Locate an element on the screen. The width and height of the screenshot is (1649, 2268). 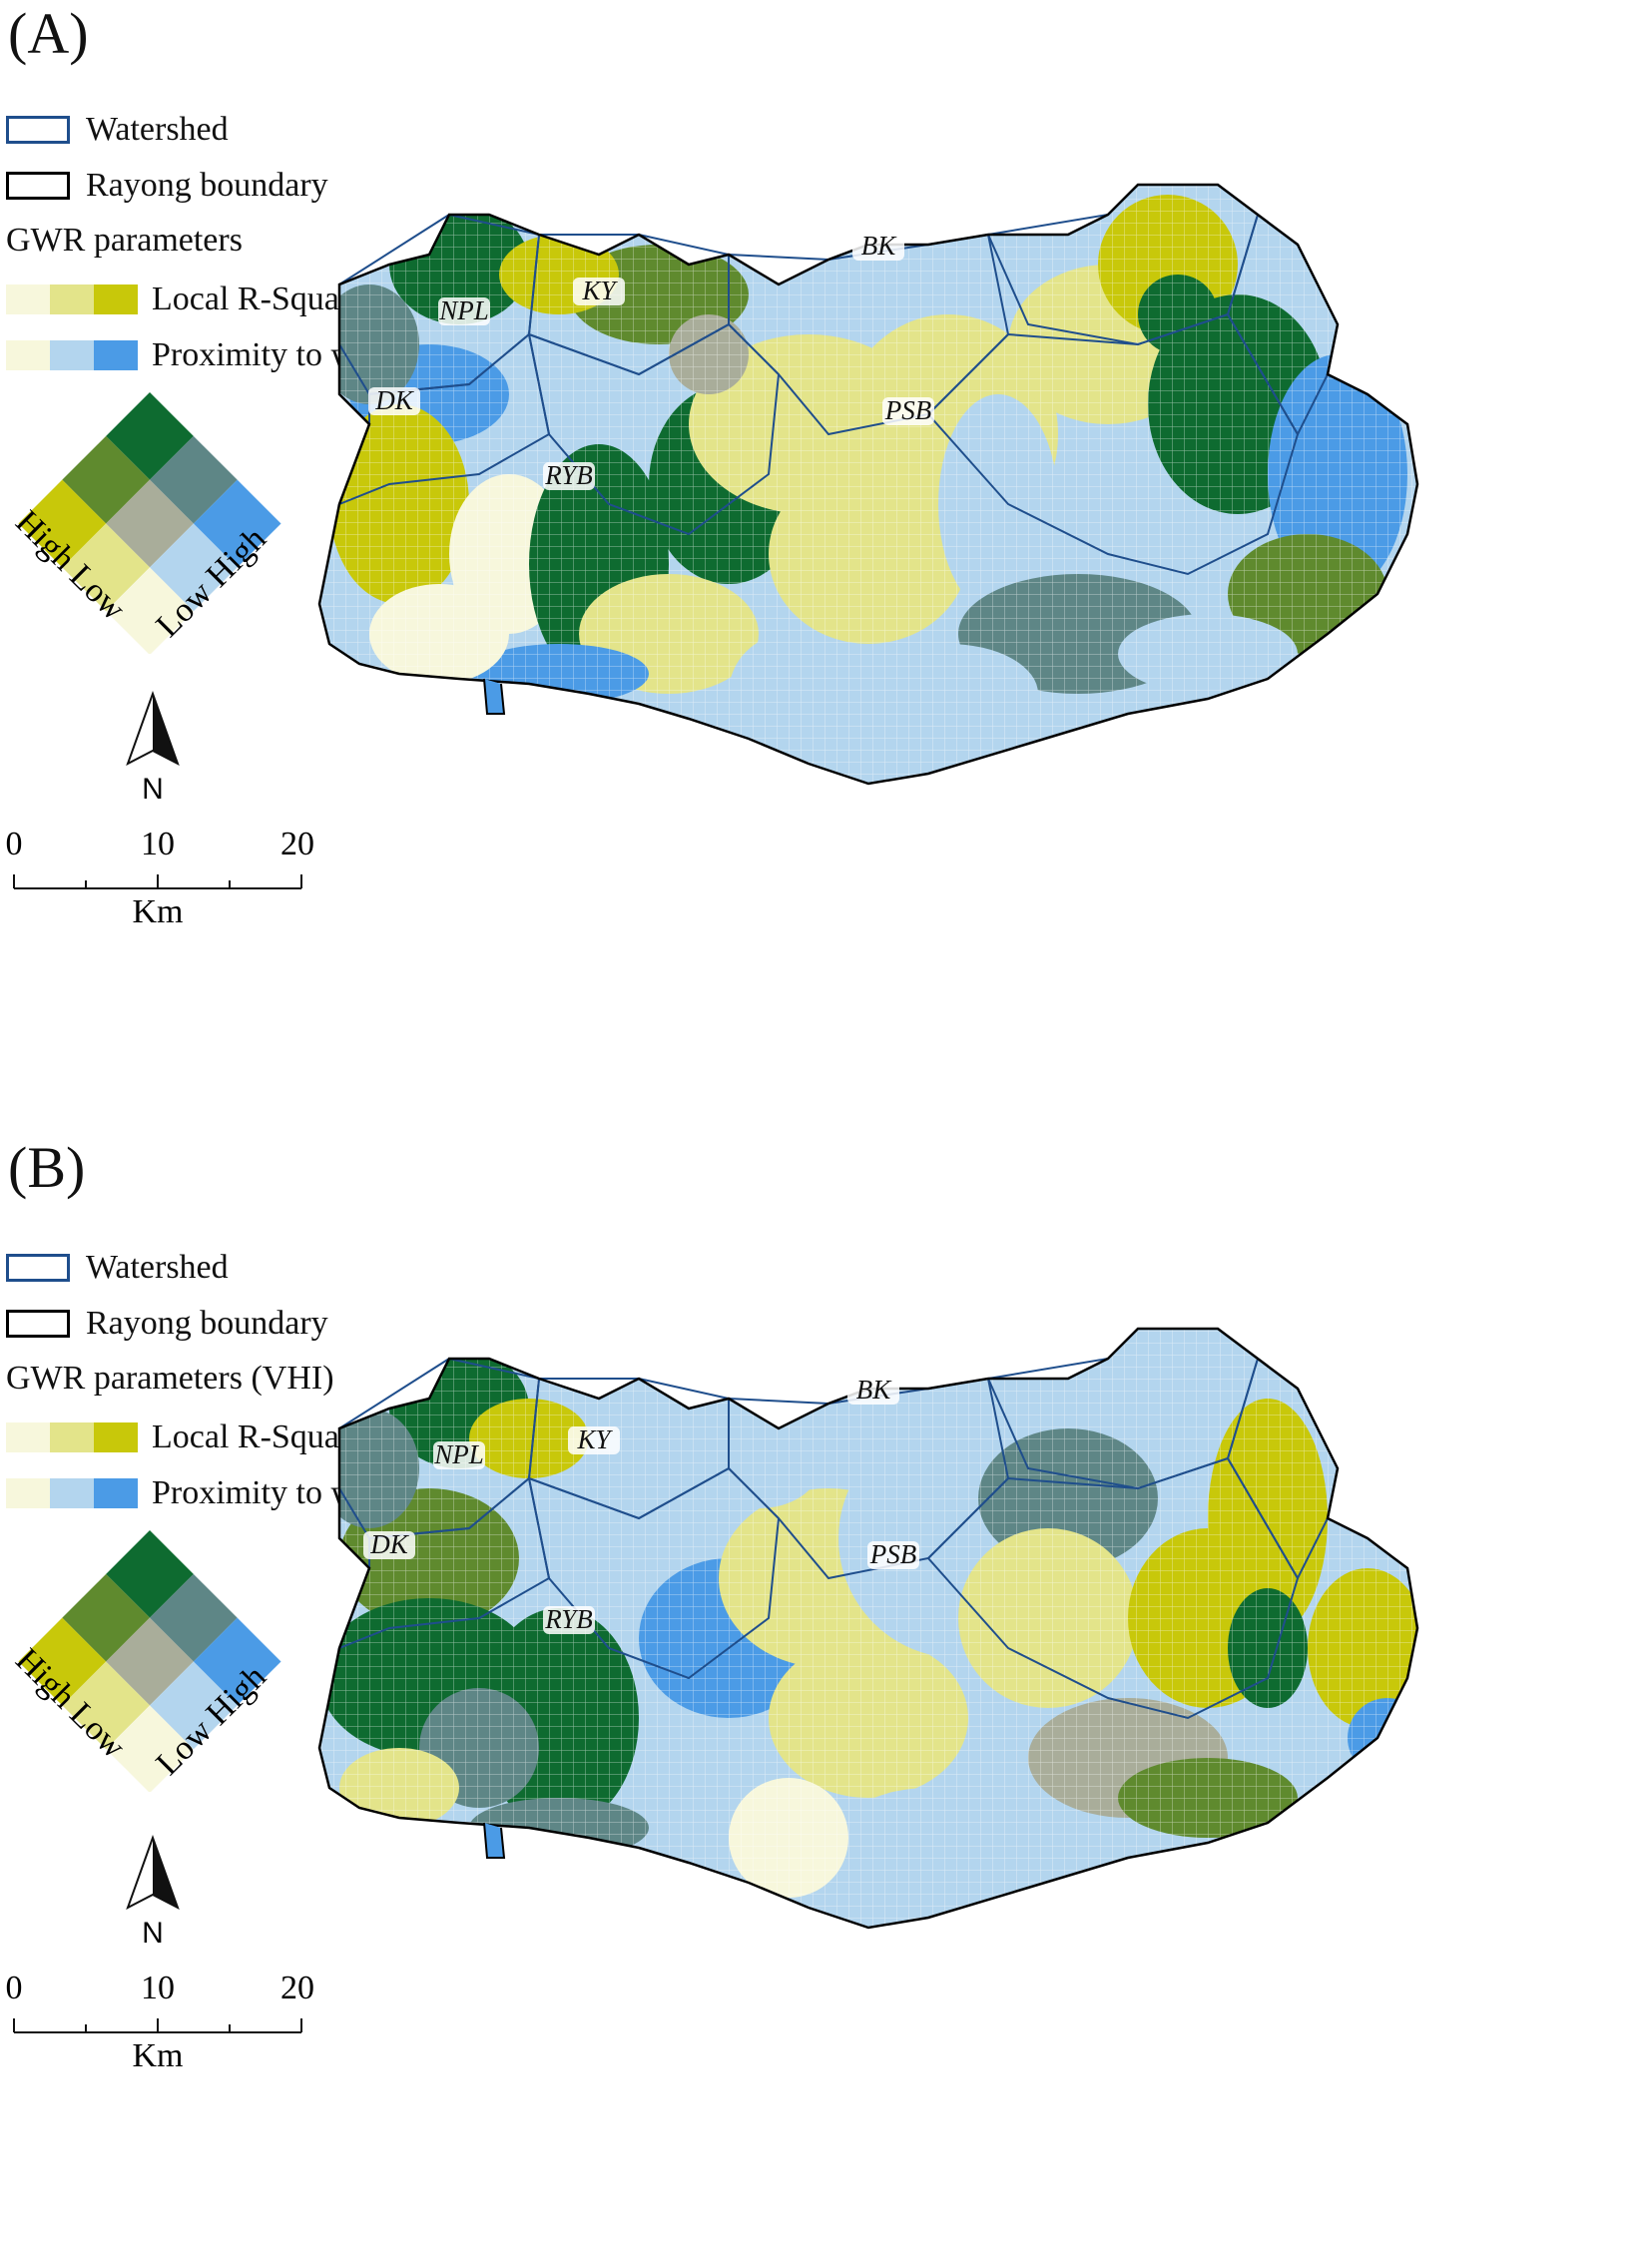
panel-label: (B) is located at coordinates (47, 1167).